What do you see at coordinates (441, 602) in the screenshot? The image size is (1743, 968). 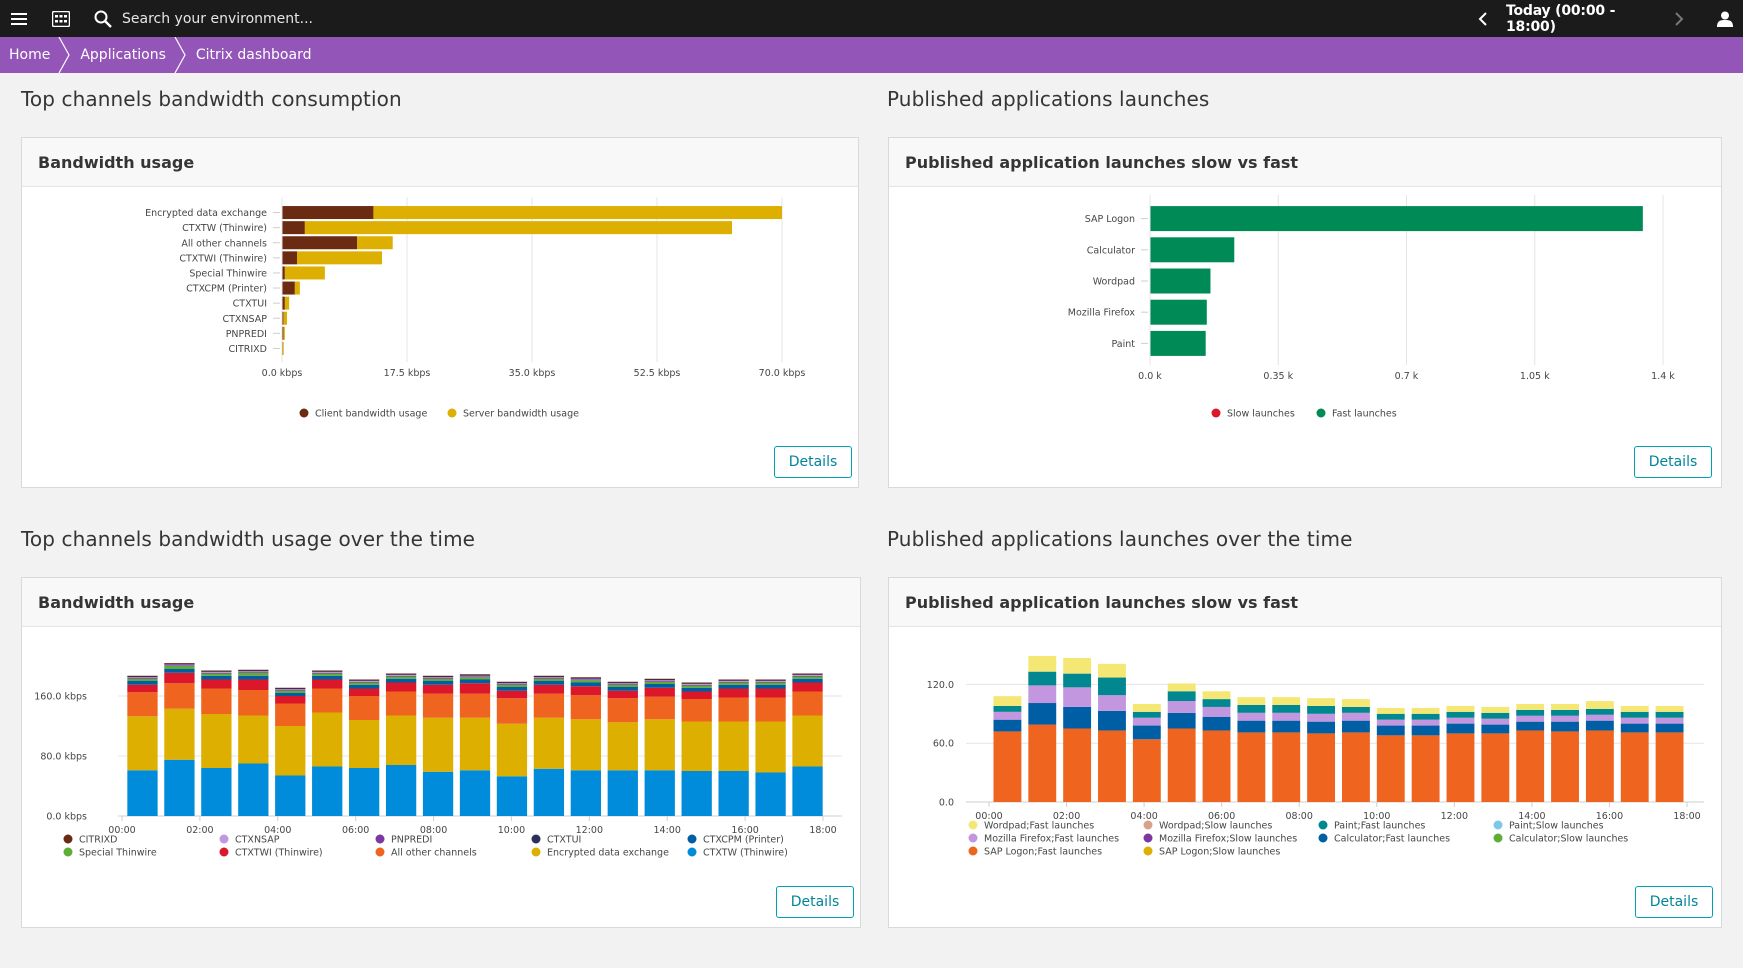 I see `tile-title: Bandwidth usage` at bounding box center [441, 602].